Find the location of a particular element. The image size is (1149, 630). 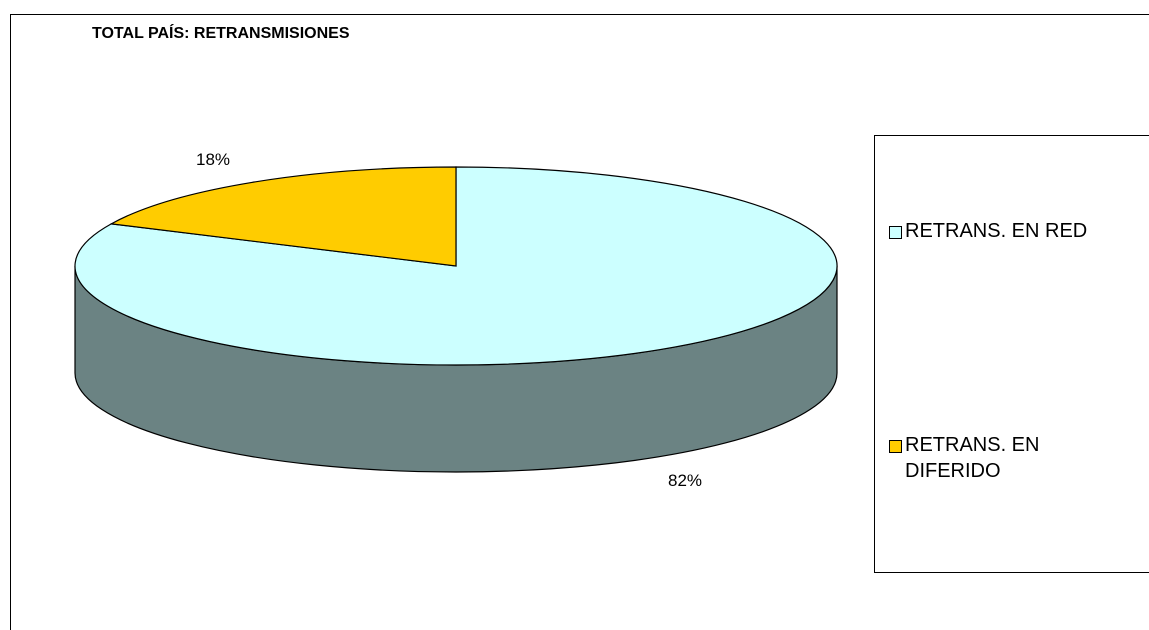

legend-swatch-red is located at coordinates (895, 232).